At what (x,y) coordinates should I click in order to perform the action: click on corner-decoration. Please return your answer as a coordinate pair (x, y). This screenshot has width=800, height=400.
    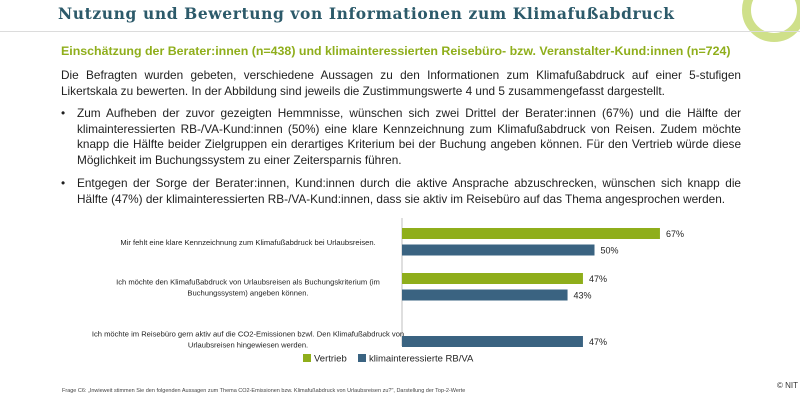
    Looking at the image, I should click on (771, 21).